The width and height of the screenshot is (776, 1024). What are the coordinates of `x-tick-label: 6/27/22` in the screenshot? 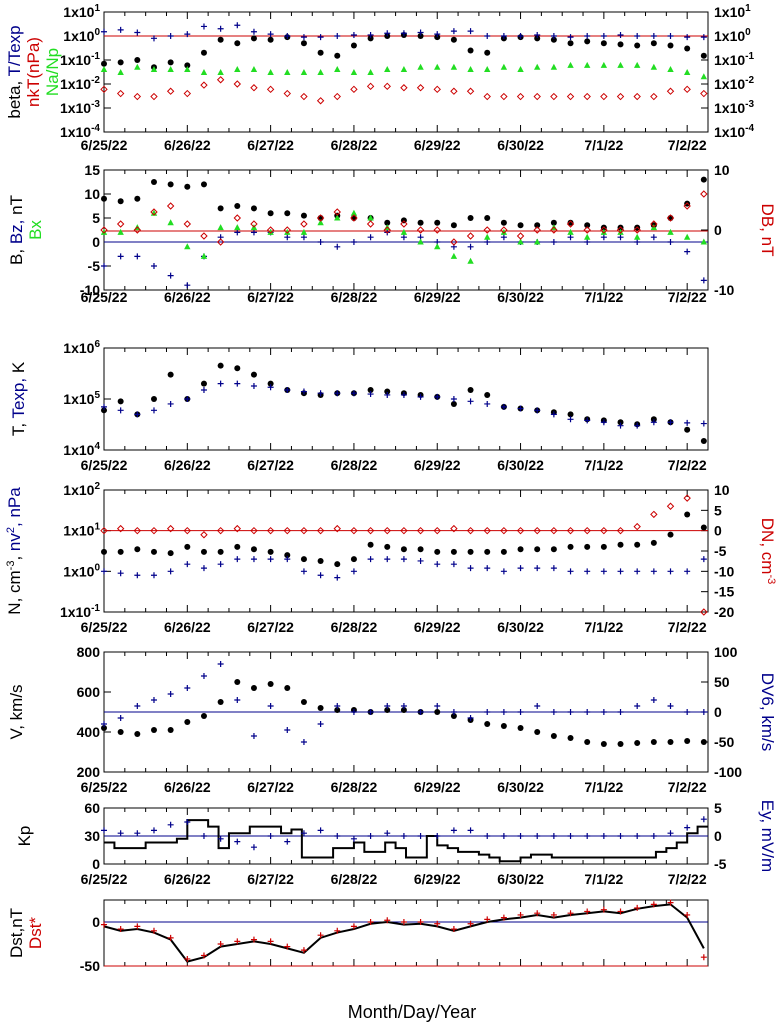 It's located at (270, 465).